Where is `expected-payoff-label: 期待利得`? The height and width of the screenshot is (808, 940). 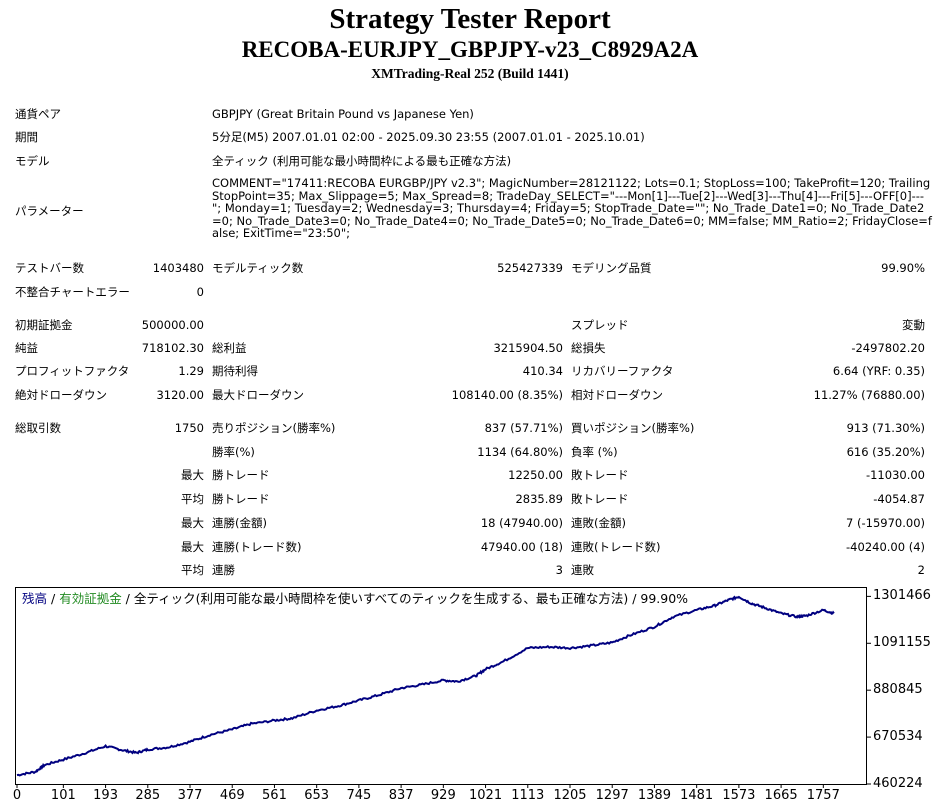
expected-payoff-label: 期待利得 is located at coordinates (235, 371).